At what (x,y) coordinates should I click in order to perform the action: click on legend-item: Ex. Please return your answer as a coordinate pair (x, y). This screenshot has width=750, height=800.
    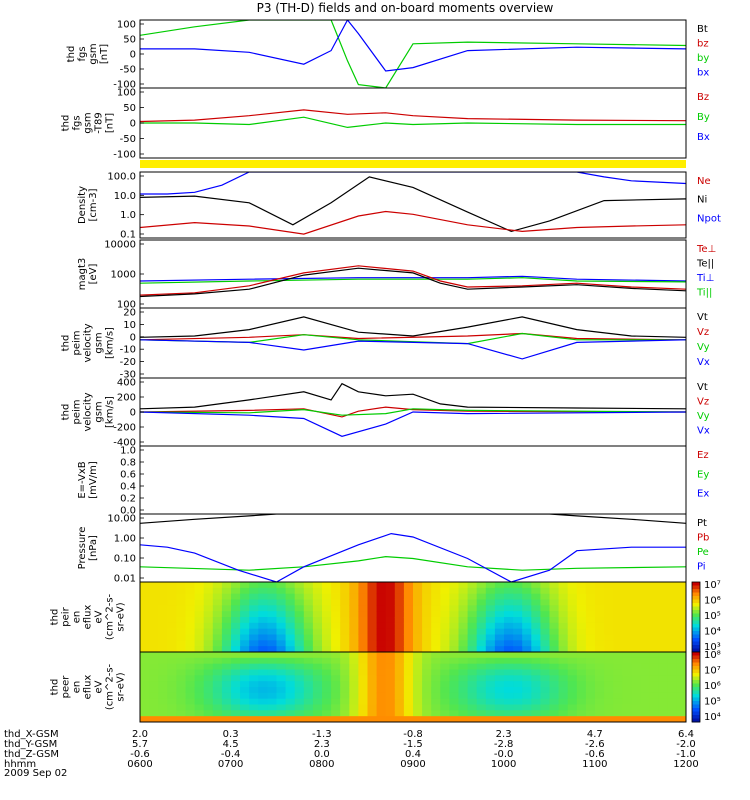
    Looking at the image, I should click on (703, 494).